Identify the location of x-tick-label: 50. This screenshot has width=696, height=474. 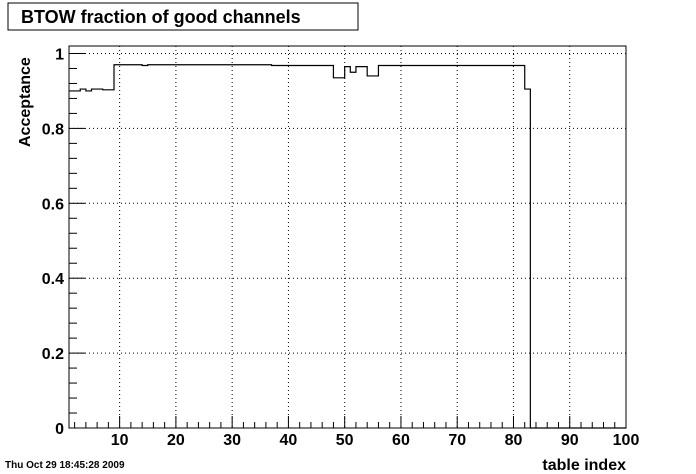
(345, 440).